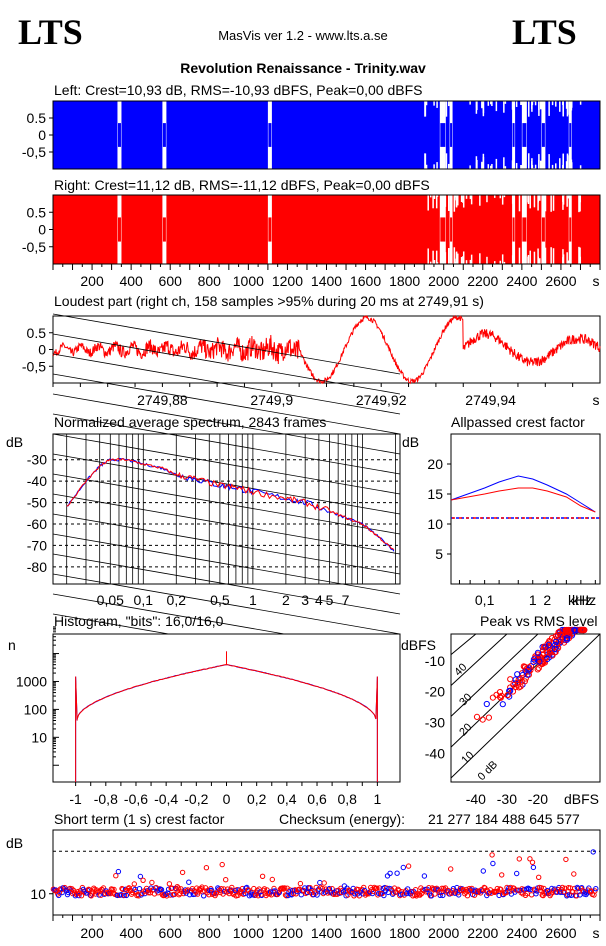 This screenshot has height=946, width=606. What do you see at coordinates (476, 799) in the screenshot?
I see `peak-rms-xtick-label: -40` at bounding box center [476, 799].